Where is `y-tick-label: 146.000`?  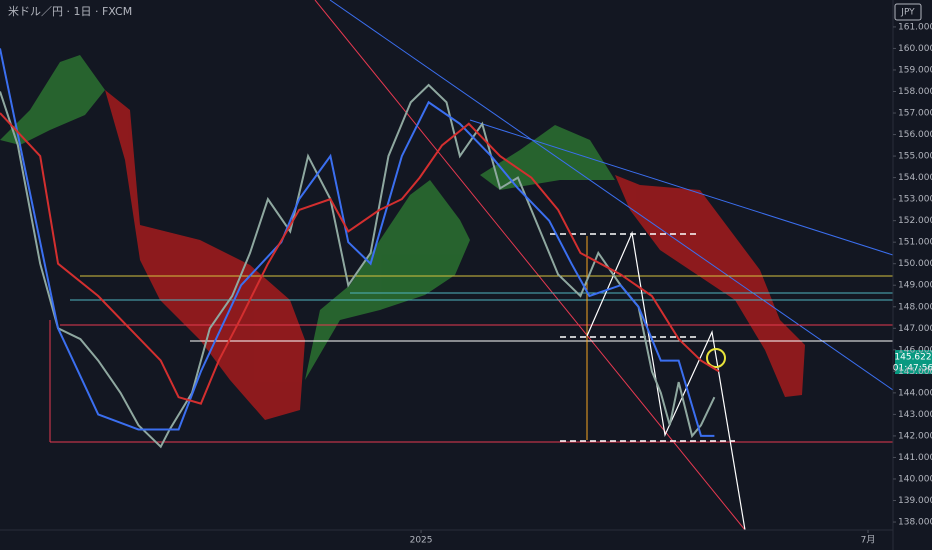
y-tick-label: 146.000 is located at coordinates (915, 350).